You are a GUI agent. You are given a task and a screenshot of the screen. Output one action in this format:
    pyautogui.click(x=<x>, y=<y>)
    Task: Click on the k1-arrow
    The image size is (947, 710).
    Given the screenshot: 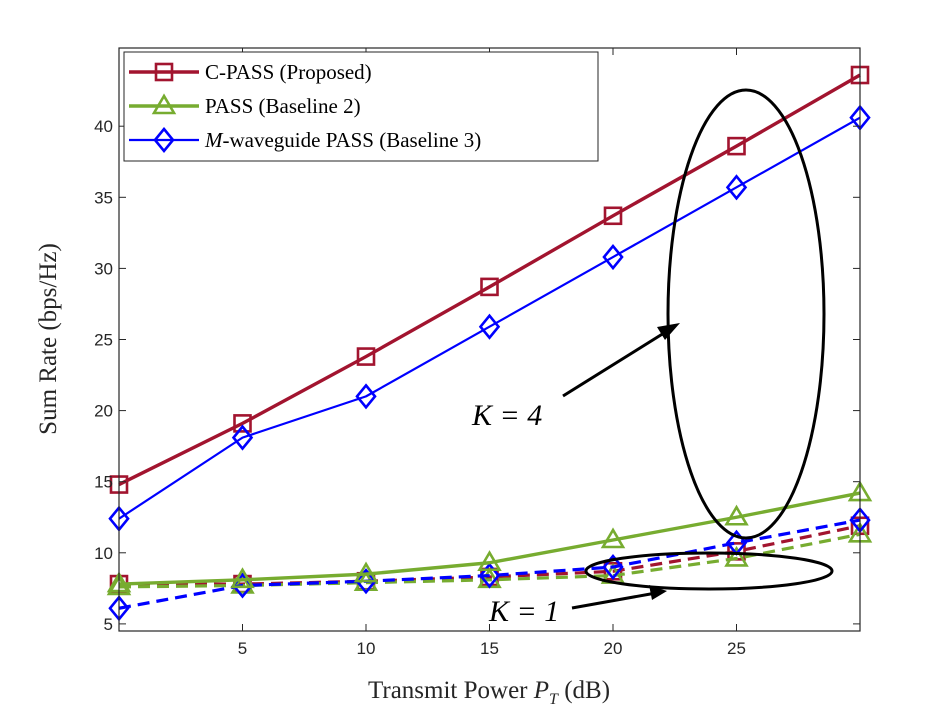 What is the action you would take?
    pyautogui.click(x=614, y=600)
    